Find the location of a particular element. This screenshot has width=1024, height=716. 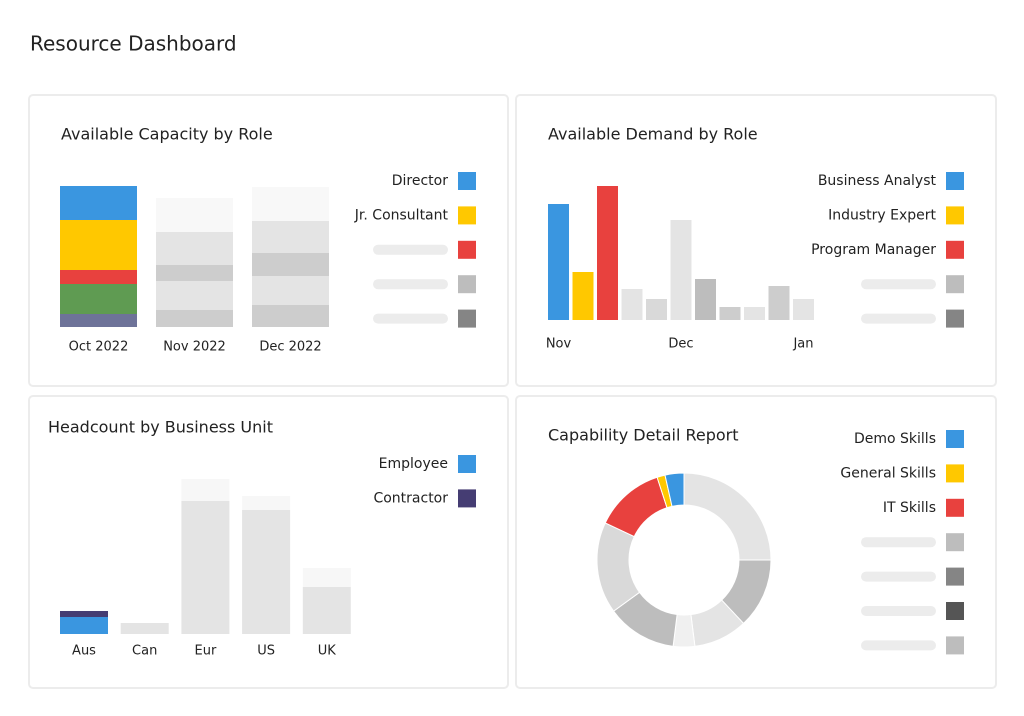

chart-title: Headcount by Business Unit is located at coordinates (160, 427).